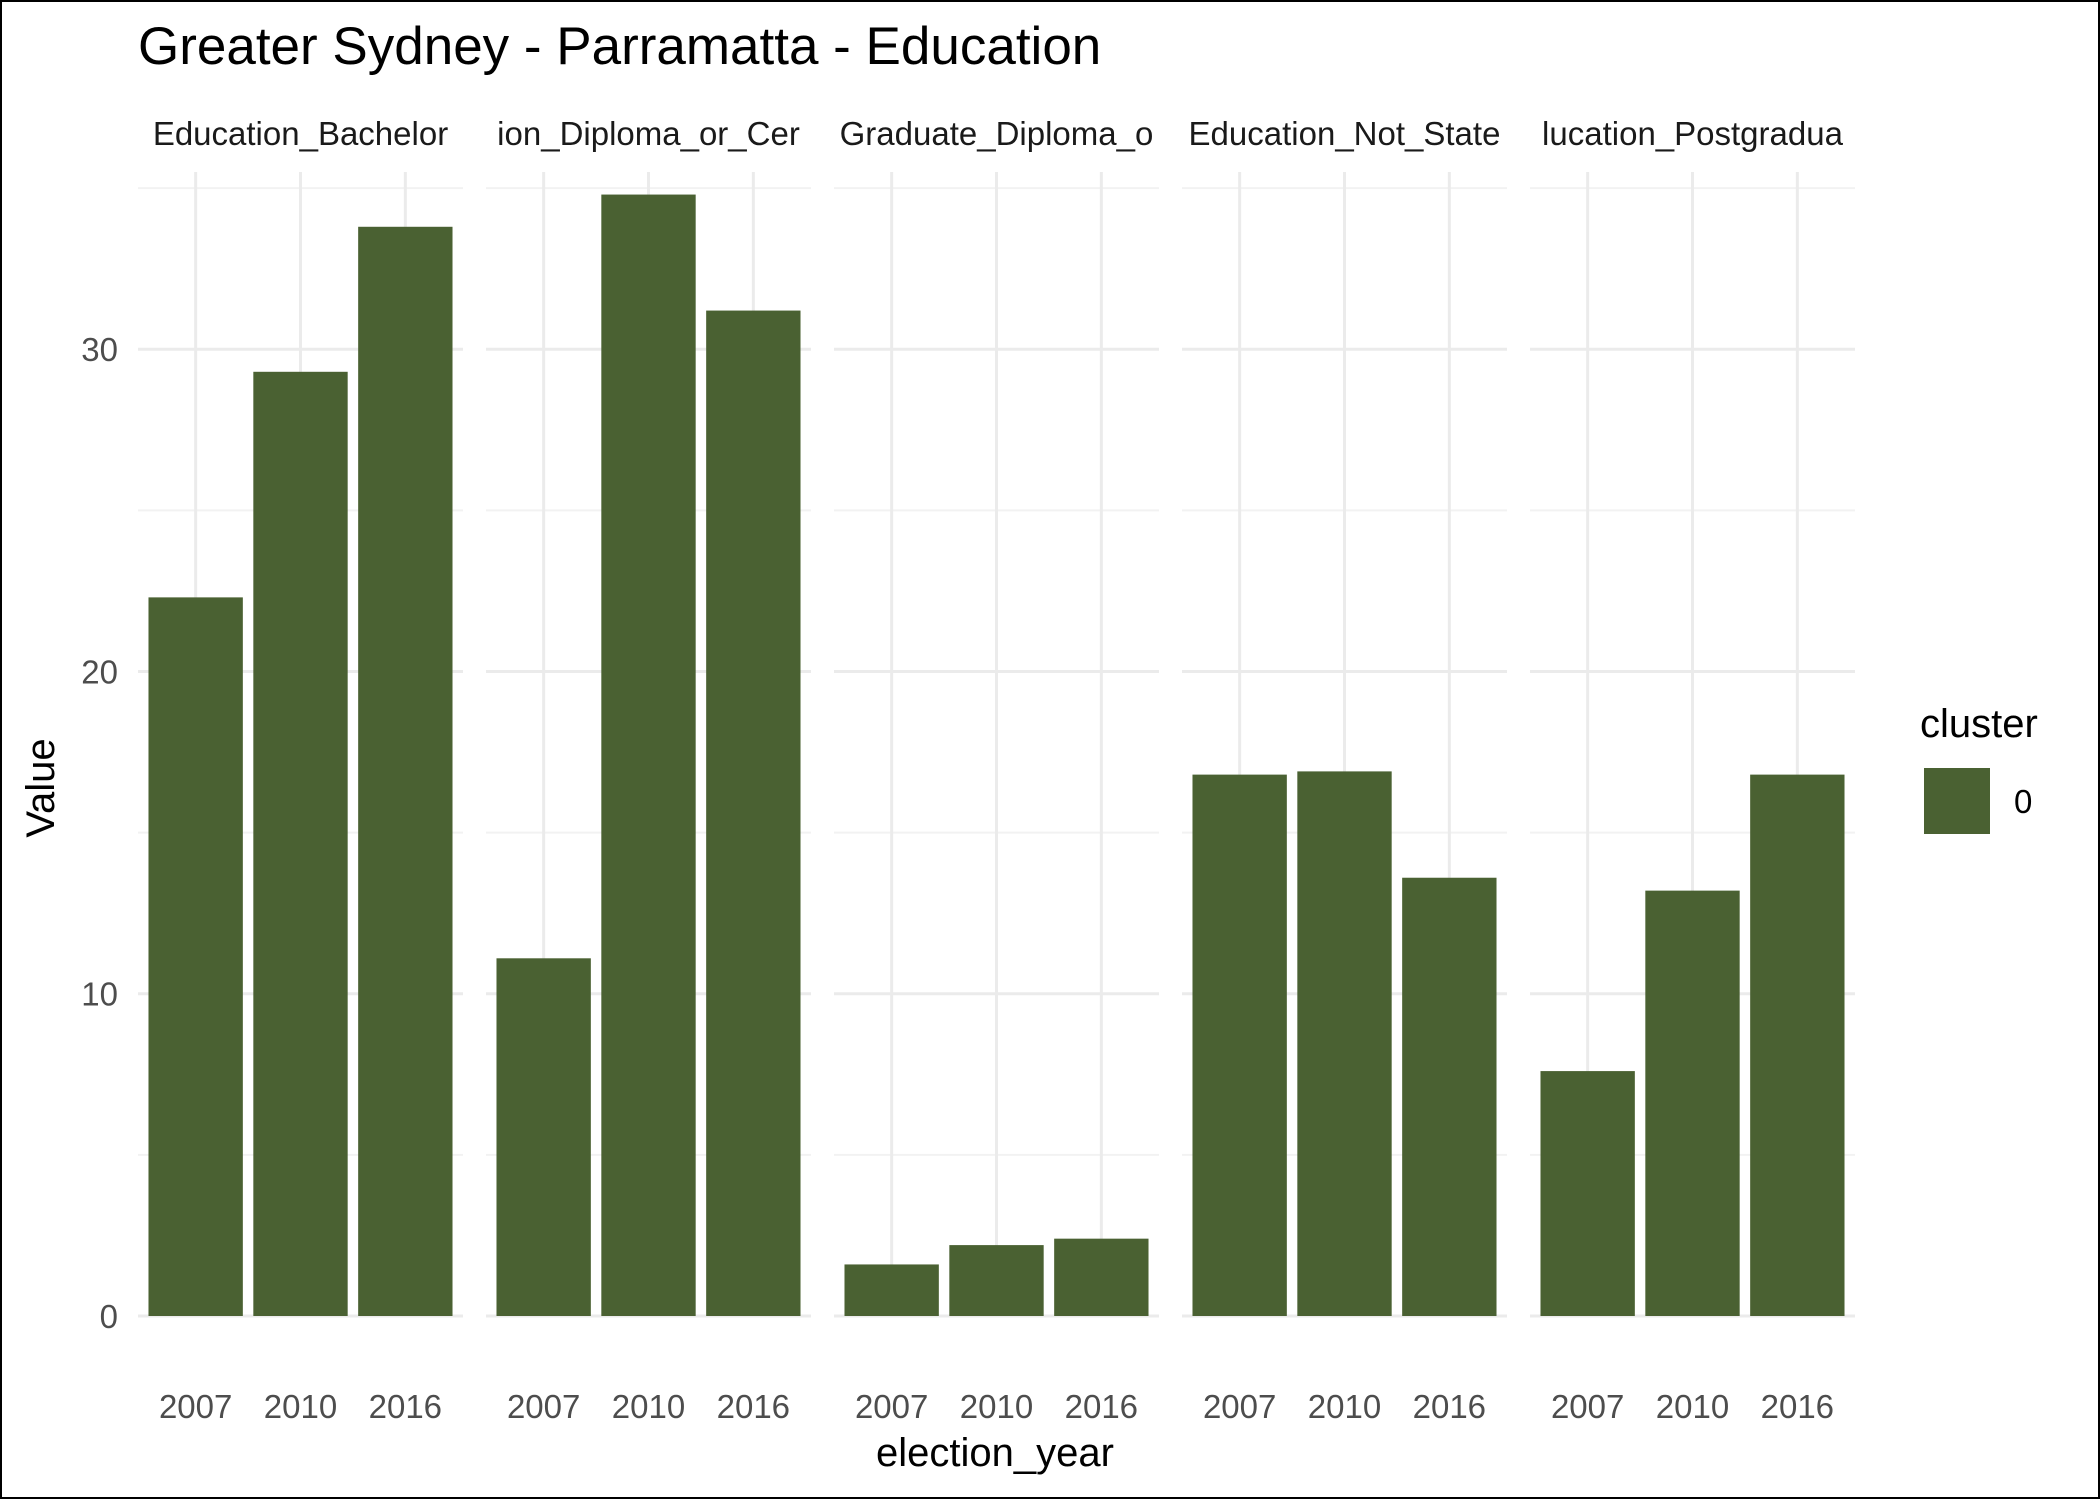 Image resolution: width=2100 pixels, height=1499 pixels. Describe the element at coordinates (99, 671) in the screenshot. I see `y-tick-label: 20` at that location.